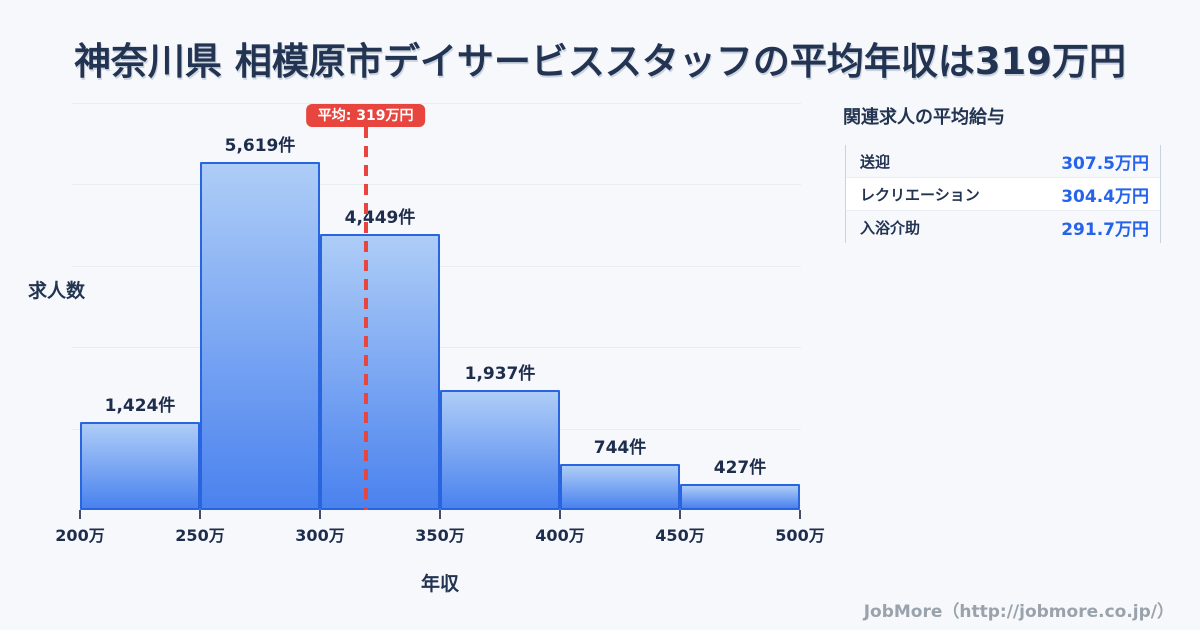 The height and width of the screenshot is (630, 1200). Describe the element at coordinates (439, 584) in the screenshot. I see `x-axis-label: 年収` at that location.